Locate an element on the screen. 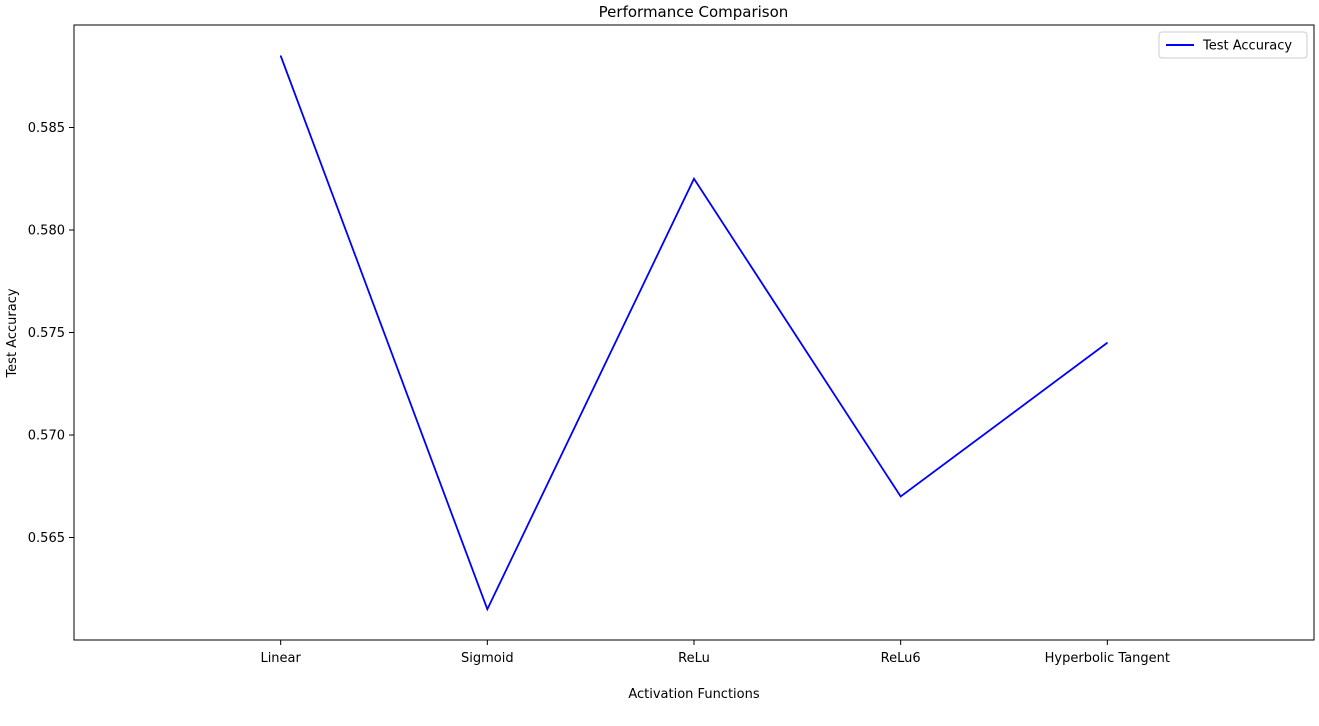  legend-box is located at coordinates (1233, 45).